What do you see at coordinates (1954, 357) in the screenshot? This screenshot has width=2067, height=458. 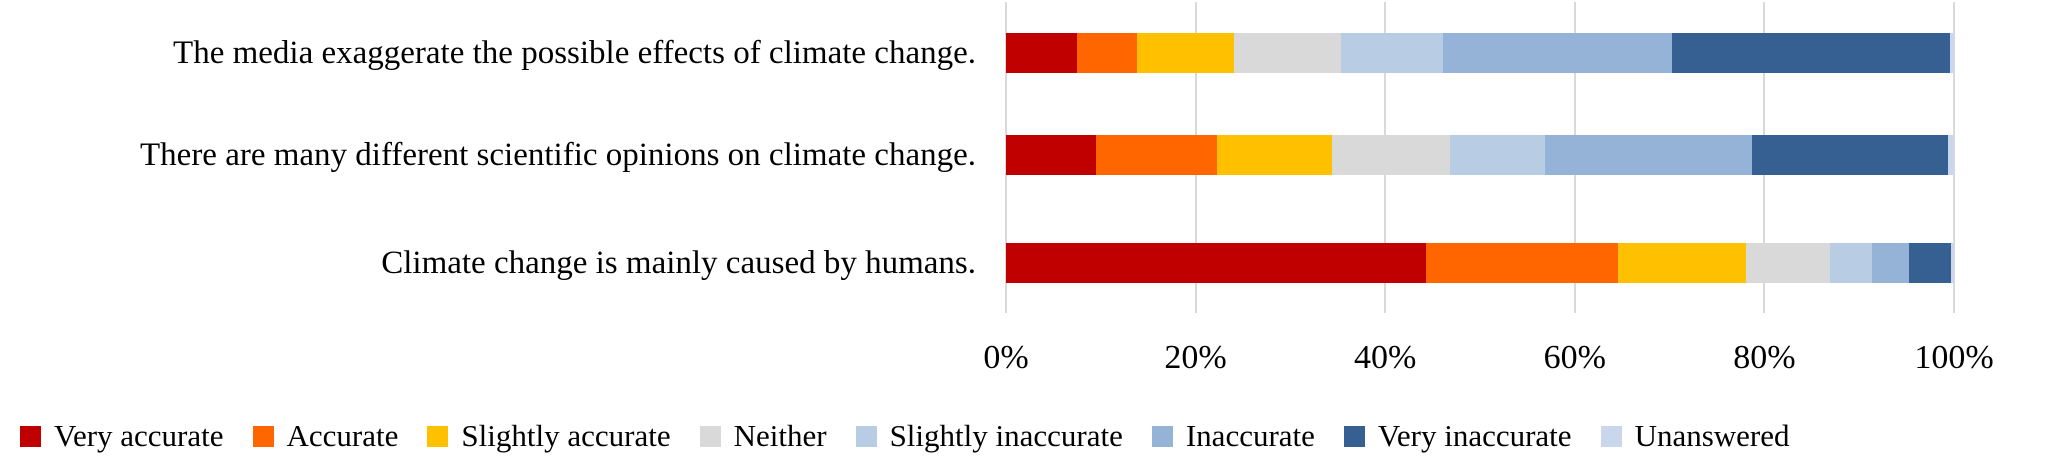 I see `x-tick-label: 100%` at bounding box center [1954, 357].